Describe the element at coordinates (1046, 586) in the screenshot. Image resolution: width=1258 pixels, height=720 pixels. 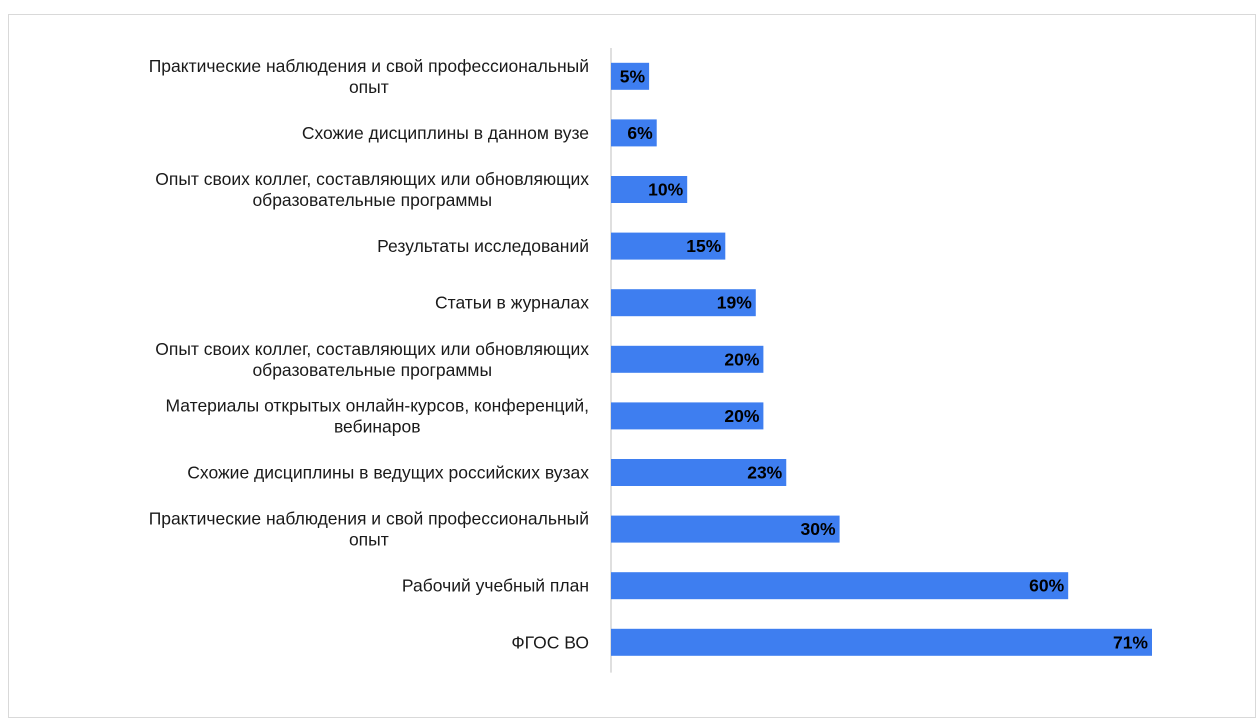
I see `data-label: 60%` at that location.